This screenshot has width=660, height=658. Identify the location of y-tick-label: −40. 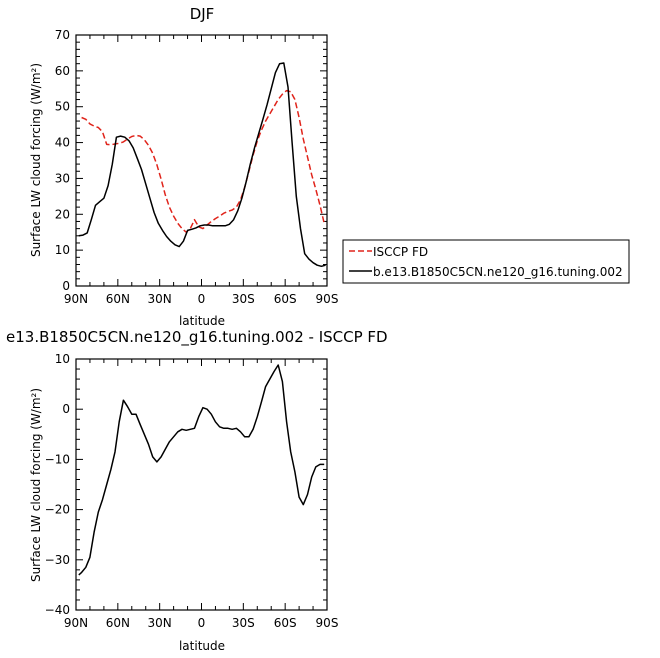
(57, 610).